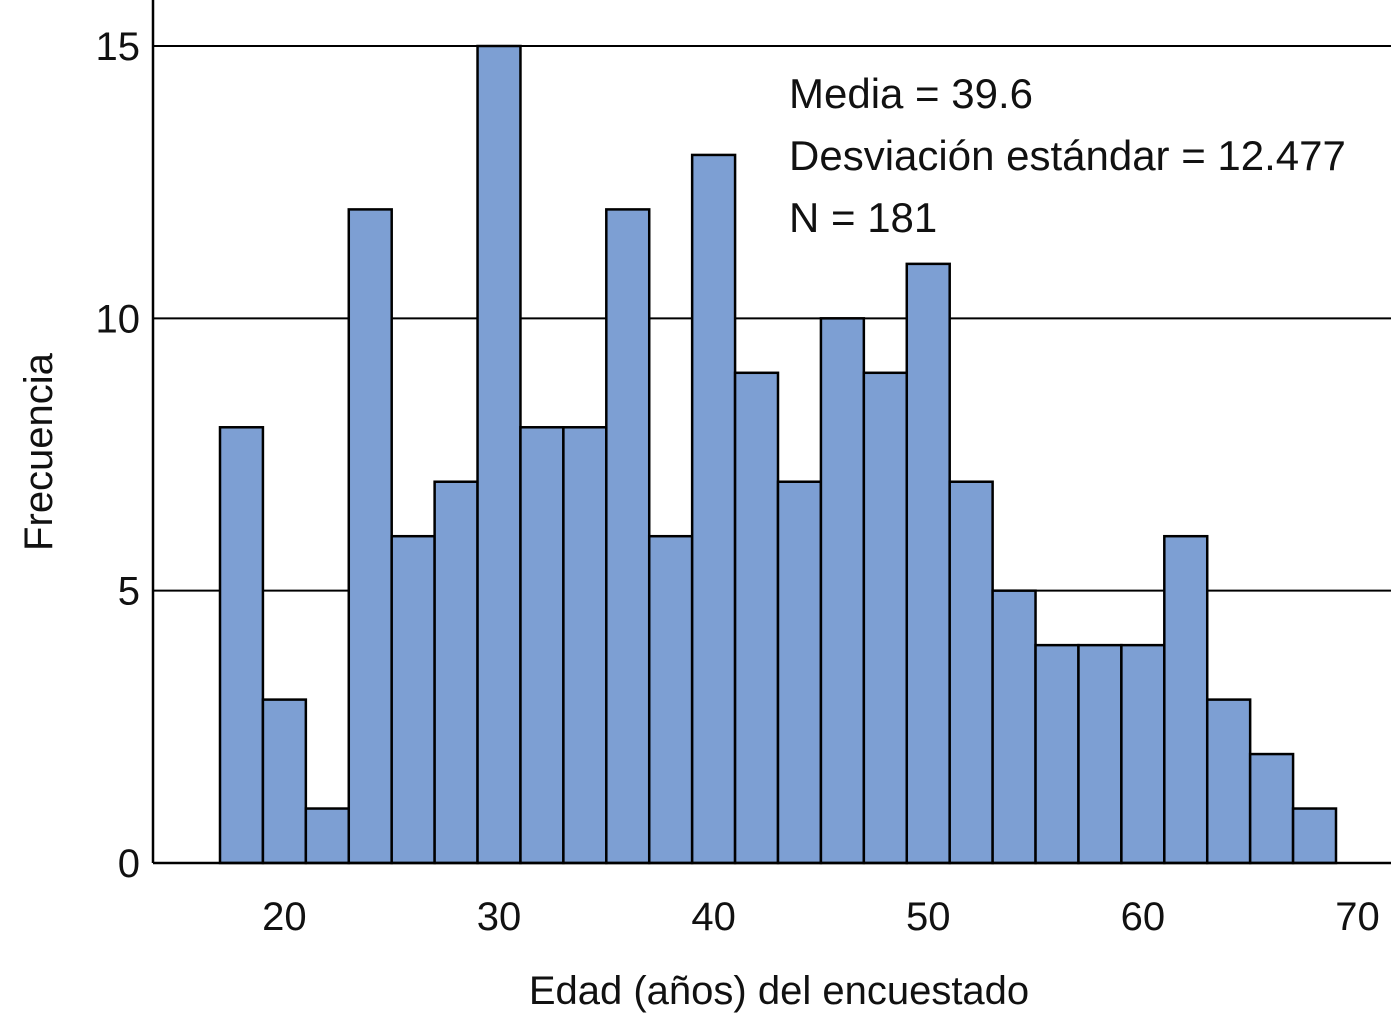  Describe the element at coordinates (39, 451) in the screenshot. I see `y-axis-title: Frecuencia` at that location.